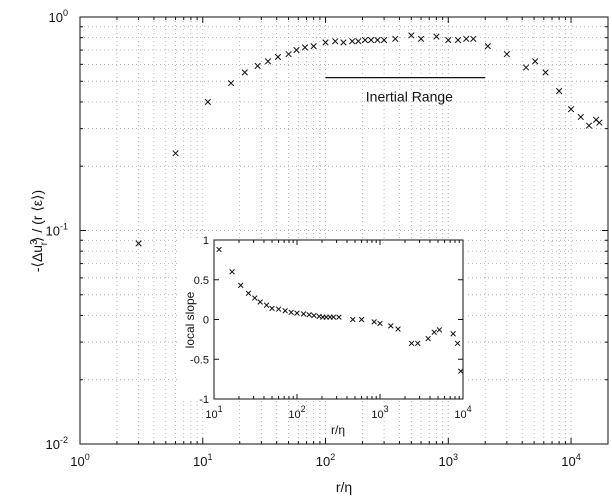 The width and height of the screenshot is (612, 502). What do you see at coordinates (58, 16) in the screenshot?
I see `y-tick-label: 10⁰` at bounding box center [58, 16].